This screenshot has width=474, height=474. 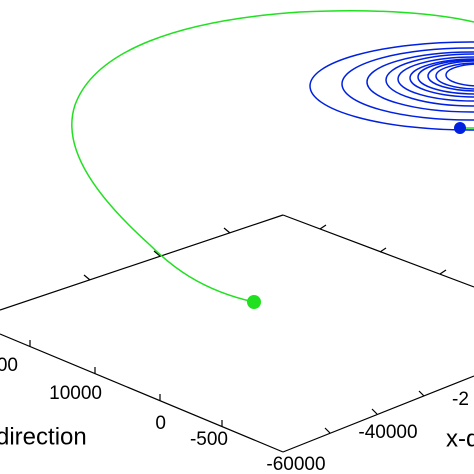 I want to click on tick-label: -40000, so click(x=387, y=432).